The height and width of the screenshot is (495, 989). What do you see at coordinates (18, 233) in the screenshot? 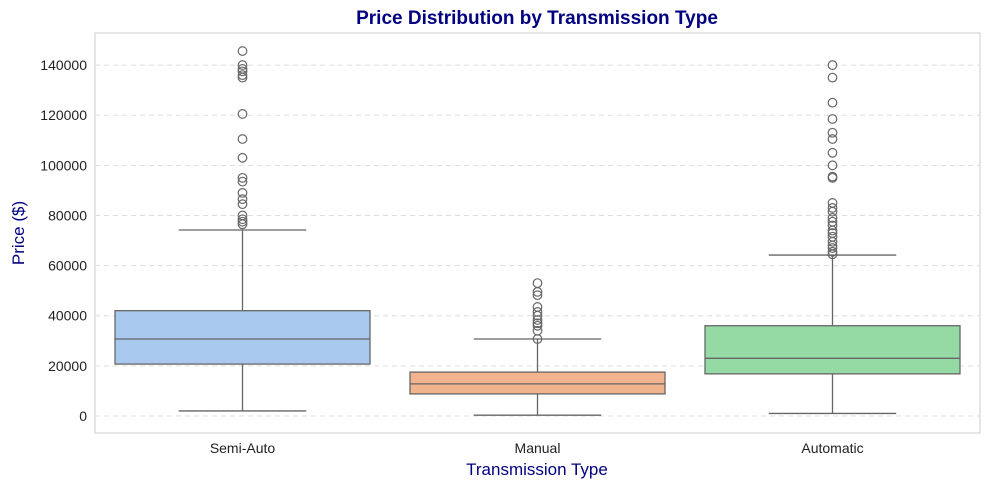
I see `y-axis-label: Price ($)` at bounding box center [18, 233].